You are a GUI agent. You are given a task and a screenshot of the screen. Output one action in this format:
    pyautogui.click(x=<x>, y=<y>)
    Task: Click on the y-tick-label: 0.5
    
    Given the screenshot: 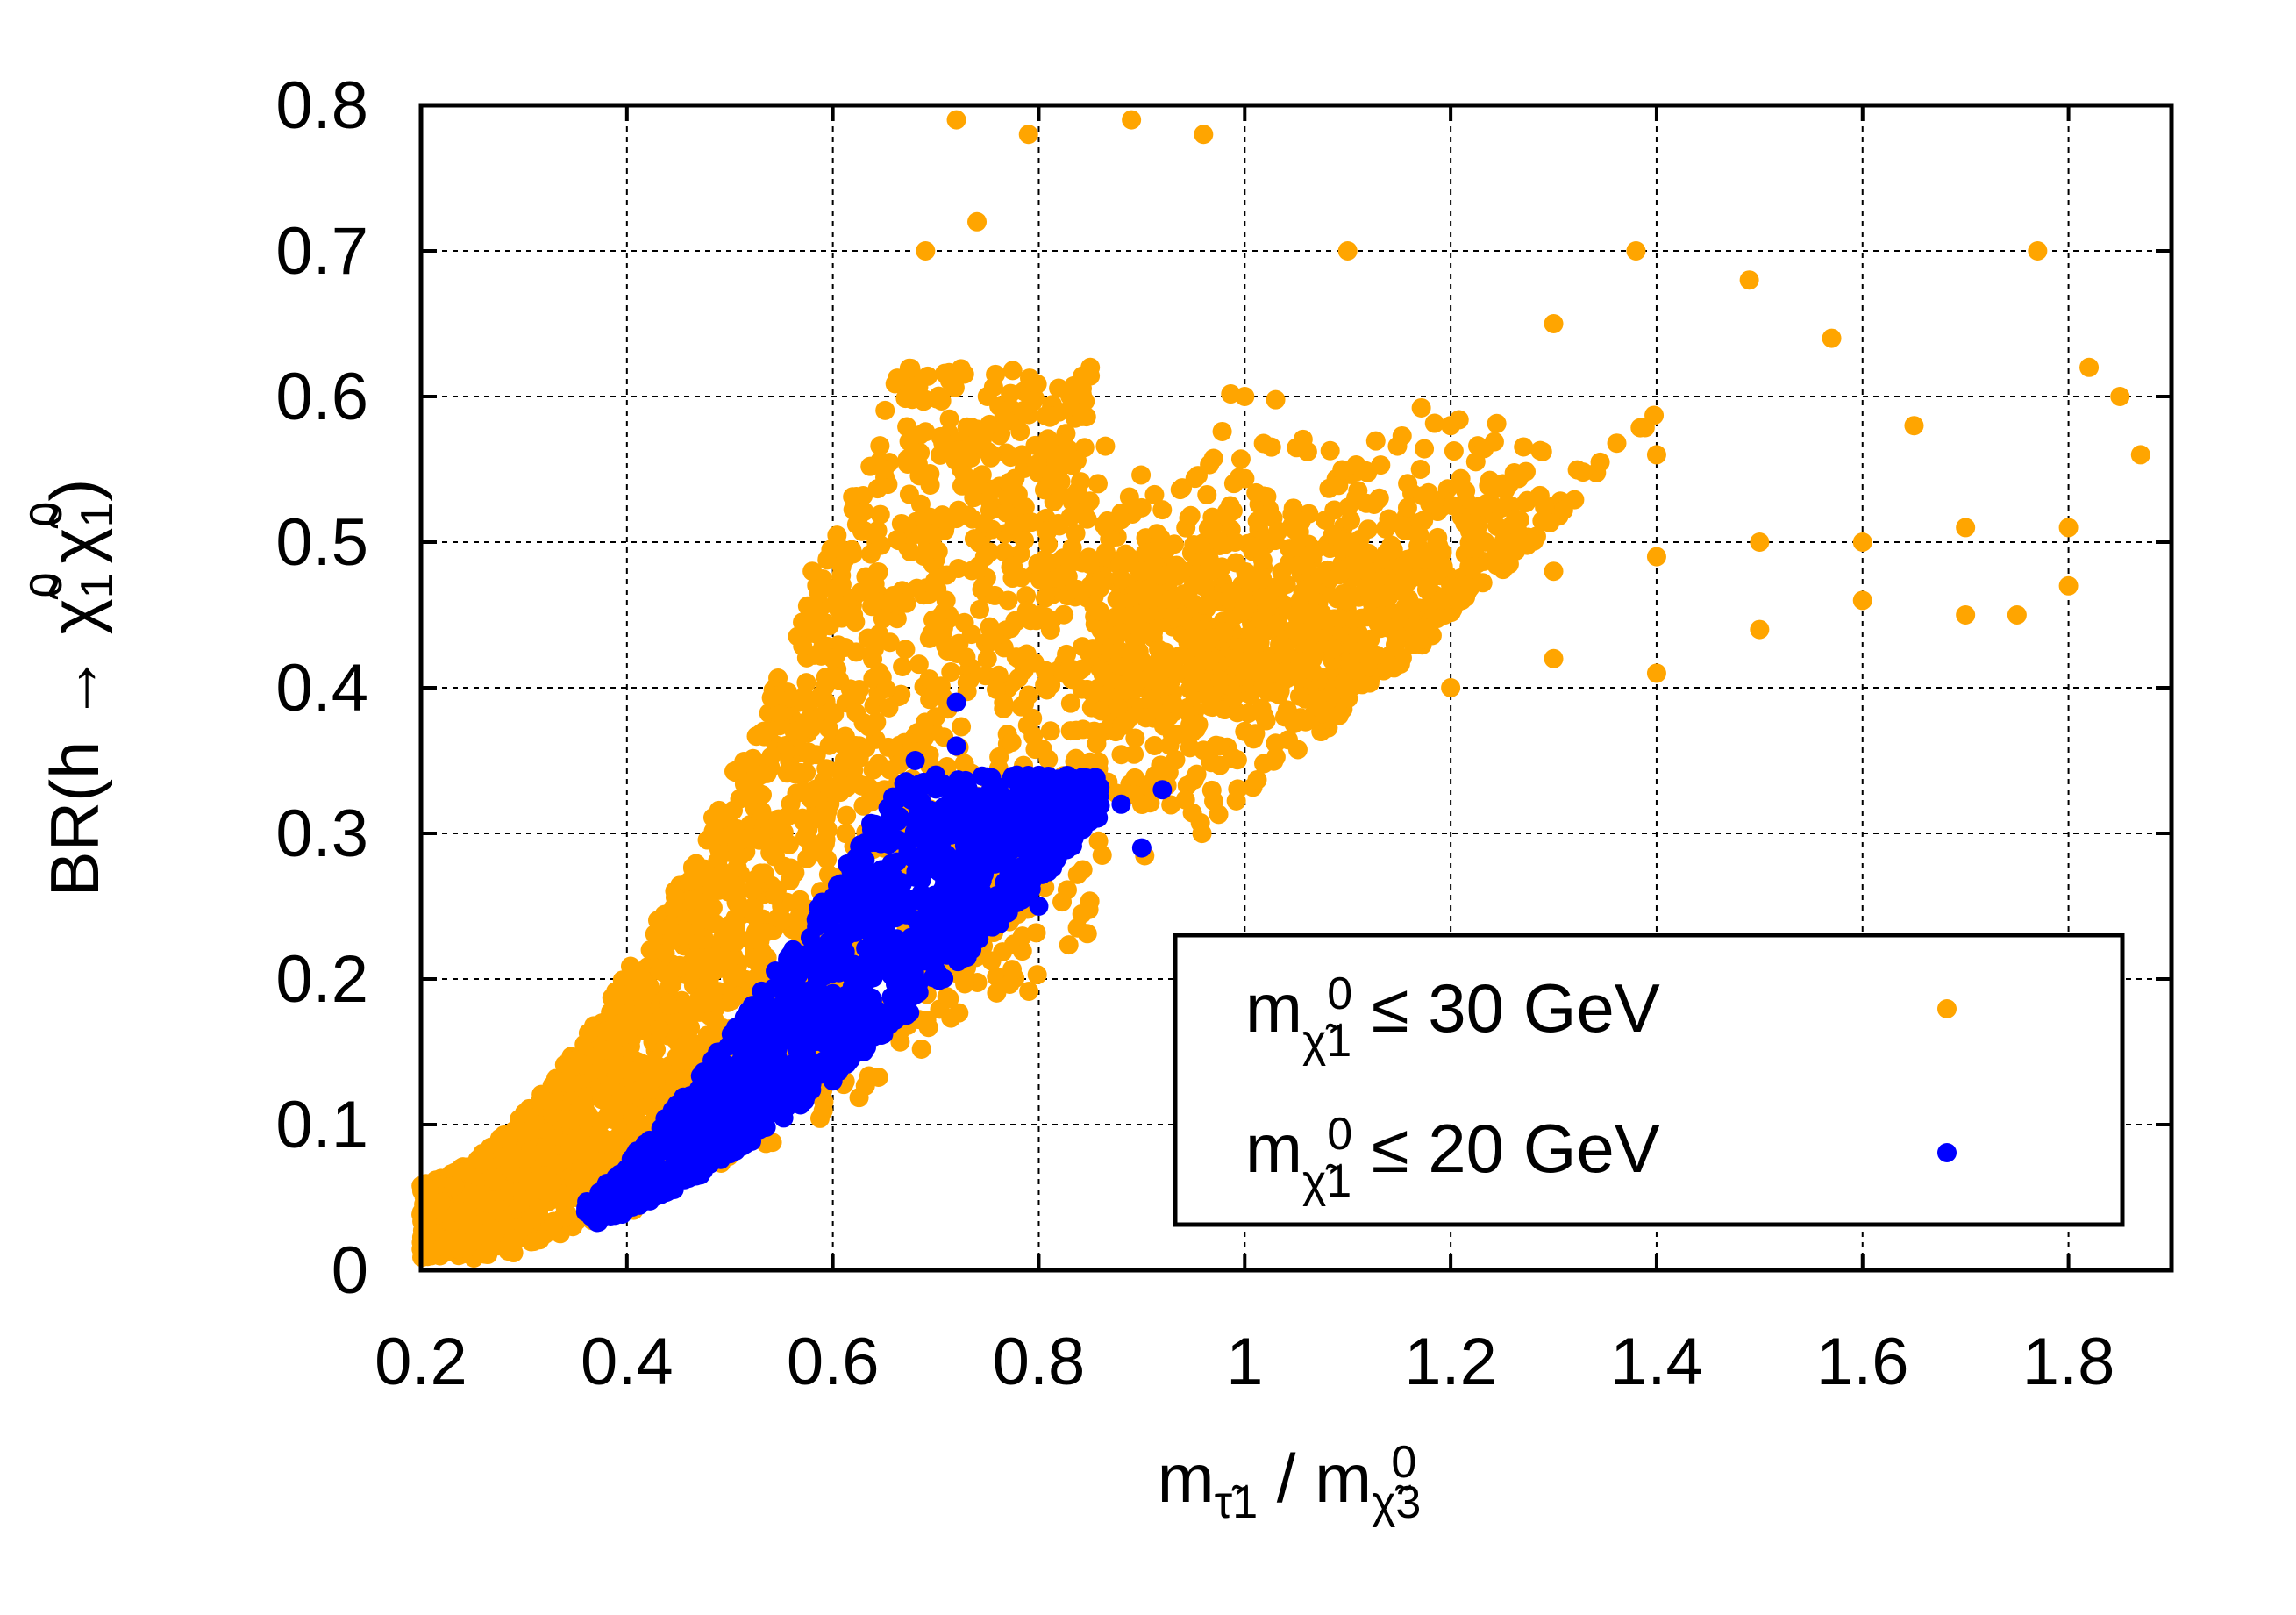 What is the action you would take?
    pyautogui.click(x=321, y=542)
    